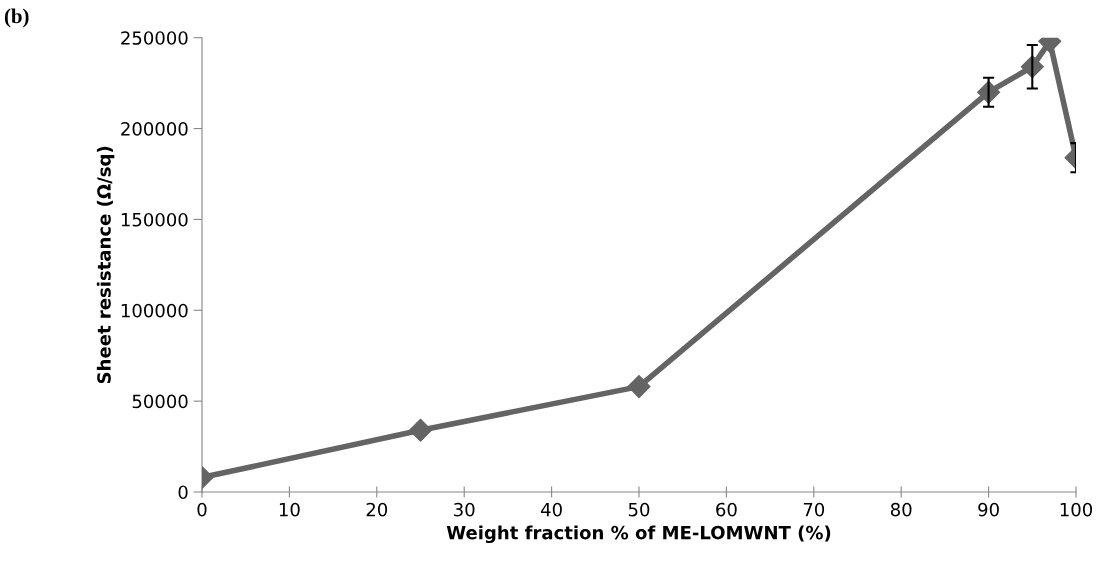 This screenshot has height=579, width=1098. Describe the element at coordinates (901, 509) in the screenshot. I see `x-tick-label: 80` at that location.